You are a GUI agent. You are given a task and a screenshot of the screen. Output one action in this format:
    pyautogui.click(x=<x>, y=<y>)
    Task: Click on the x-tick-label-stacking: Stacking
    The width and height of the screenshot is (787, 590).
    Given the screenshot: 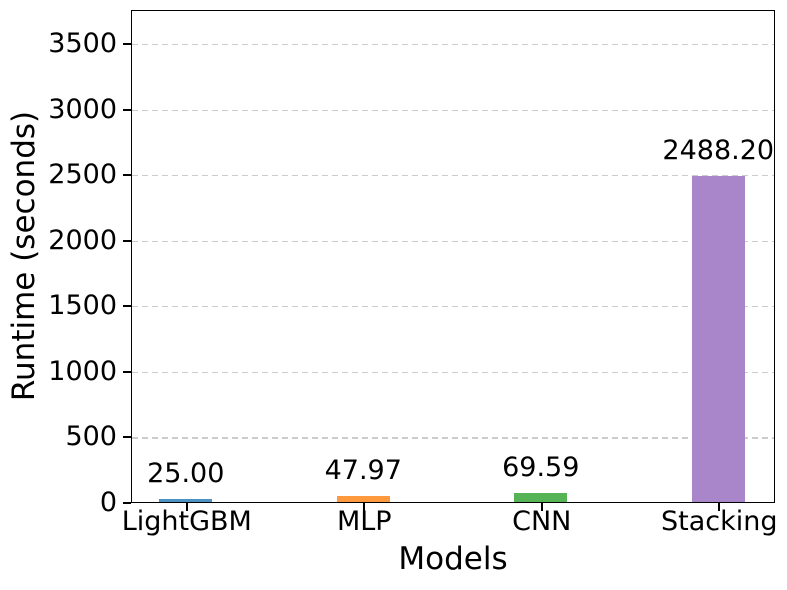 What is the action you would take?
    pyautogui.click(x=719, y=521)
    